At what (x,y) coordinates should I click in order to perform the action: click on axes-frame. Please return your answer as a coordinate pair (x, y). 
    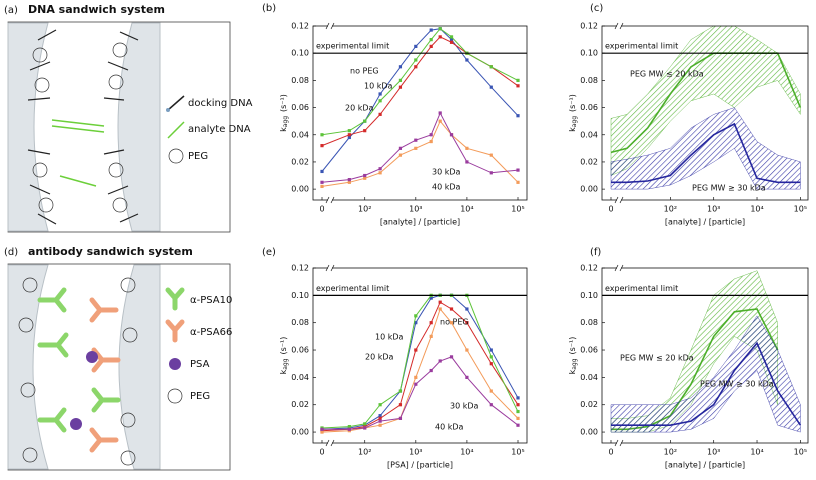
    Looking at the image, I should click on (705, 355).